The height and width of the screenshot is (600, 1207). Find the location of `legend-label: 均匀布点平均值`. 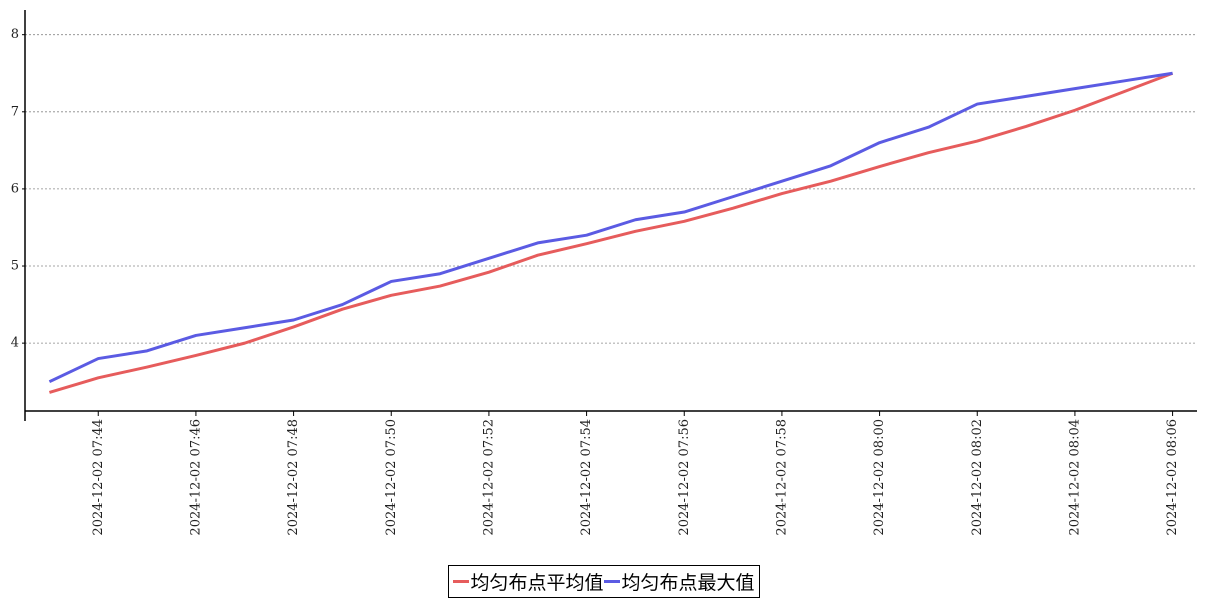

legend-label: 均匀布点平均值 is located at coordinates (537, 583).